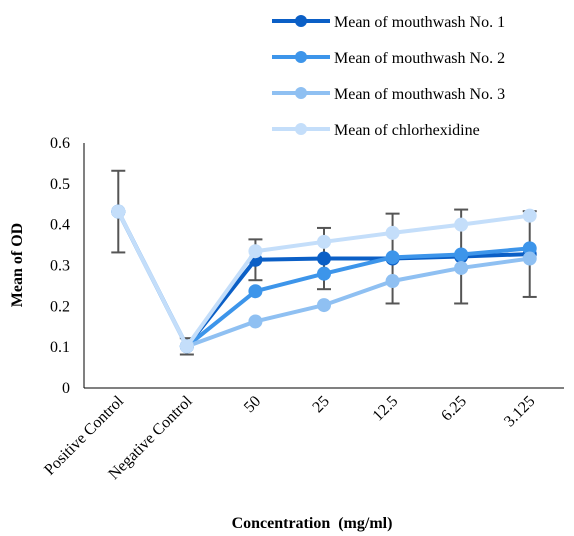 The image size is (574, 536). What do you see at coordinates (60, 347) in the screenshot?
I see `y-tick-label: 0.1` at bounding box center [60, 347].